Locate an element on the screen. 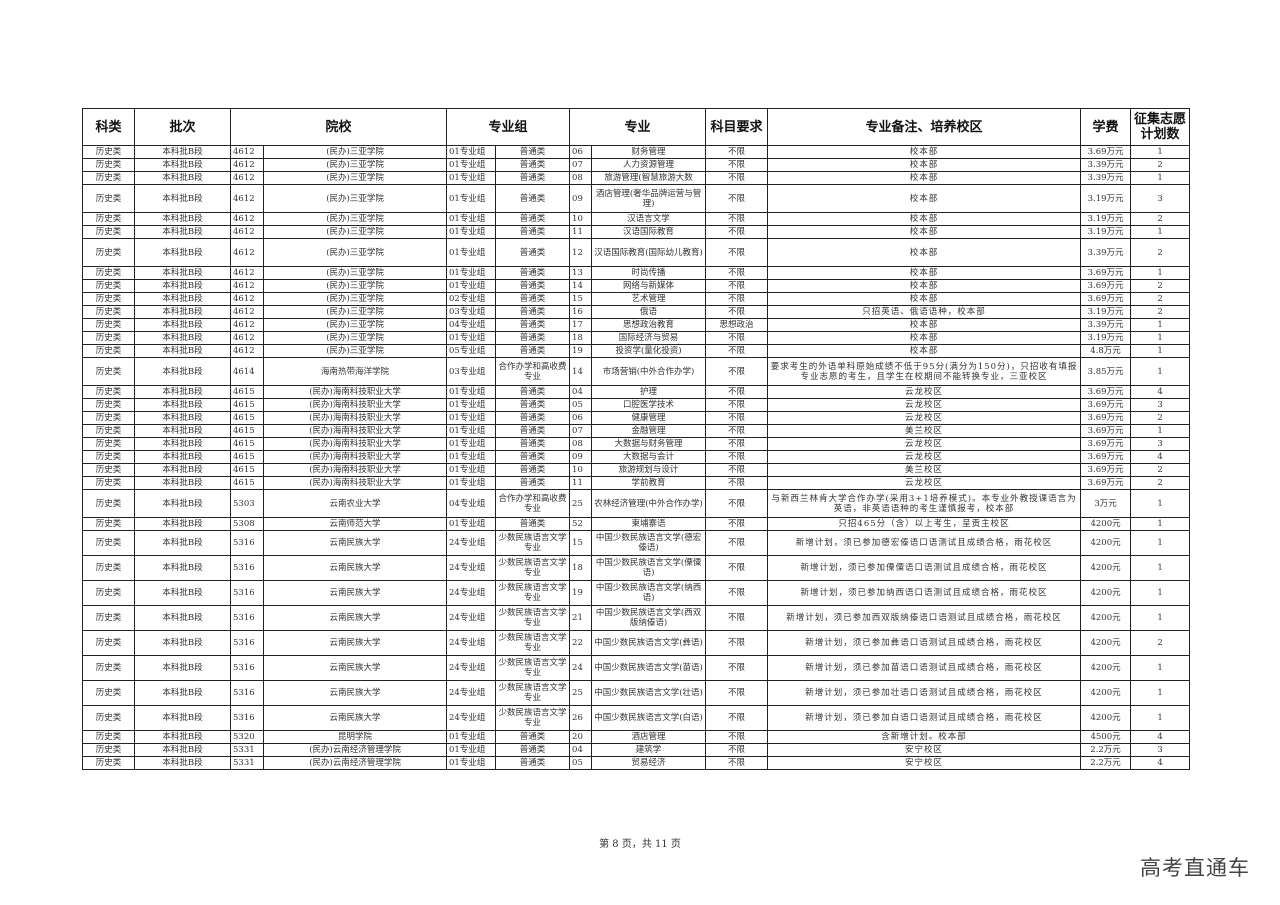 Image resolution: width=1280 pixels, height=905 pixels. cell-major-code: 06 is located at coordinates (581, 152).